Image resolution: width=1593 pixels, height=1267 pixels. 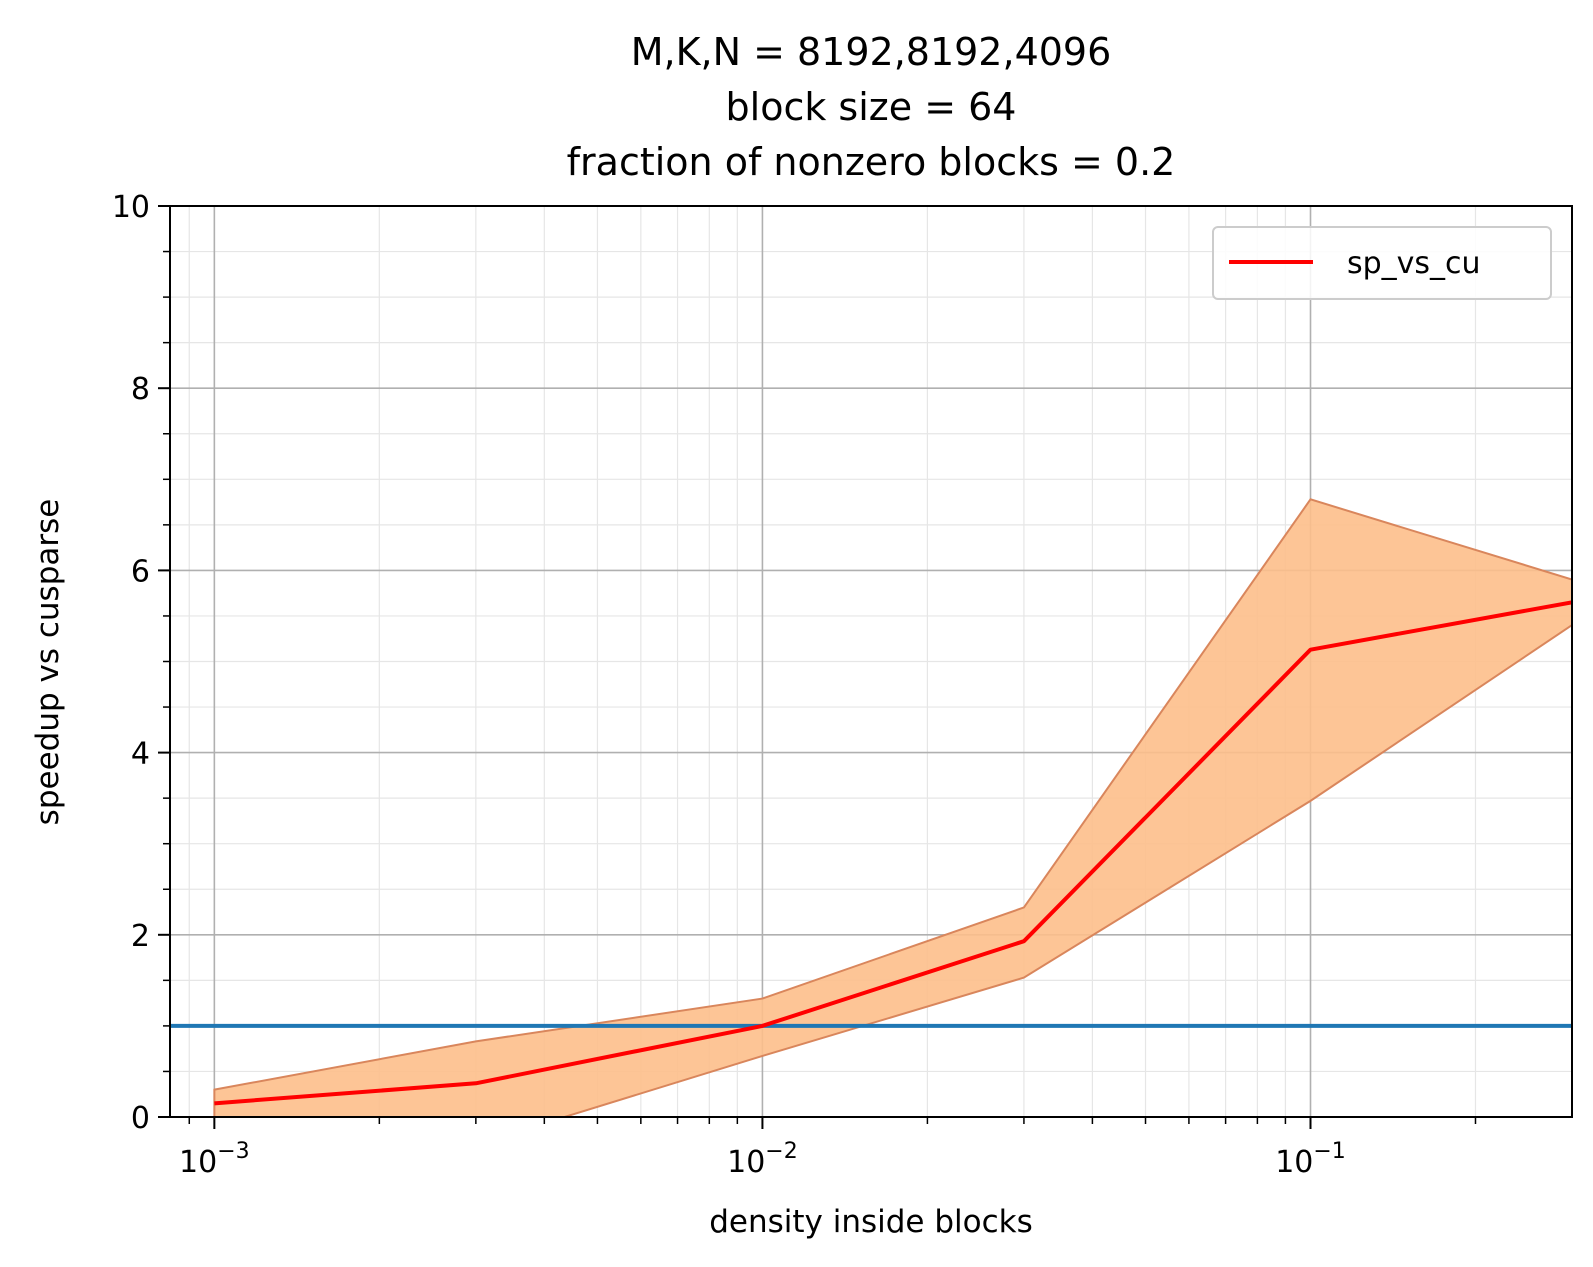 I want to click on y-tick-label: 4, so click(x=140, y=754).